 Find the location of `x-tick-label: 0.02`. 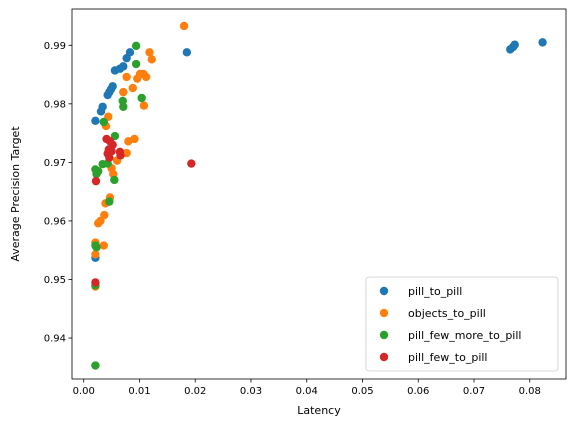

x-tick-label: 0.02 is located at coordinates (195, 391).